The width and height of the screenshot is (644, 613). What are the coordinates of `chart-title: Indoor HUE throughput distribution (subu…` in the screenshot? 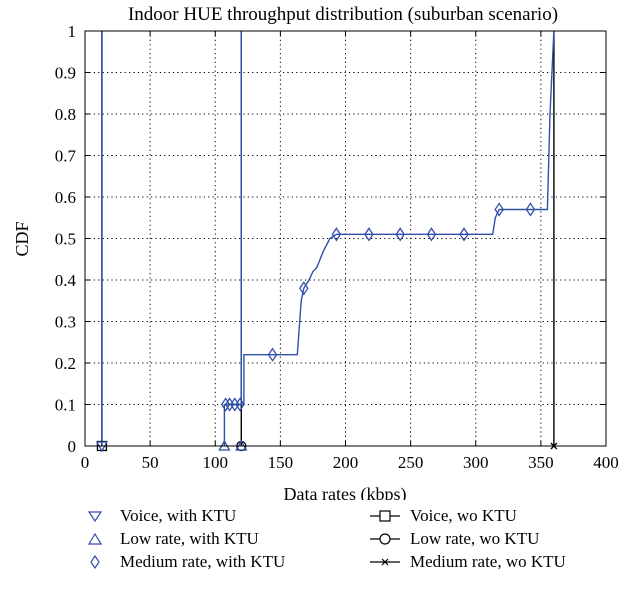 It's located at (343, 14).